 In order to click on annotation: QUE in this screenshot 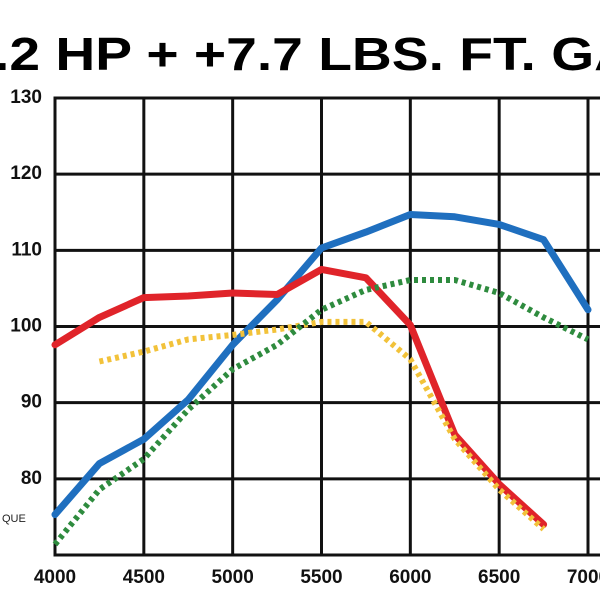, I will do `click(14, 519)`.